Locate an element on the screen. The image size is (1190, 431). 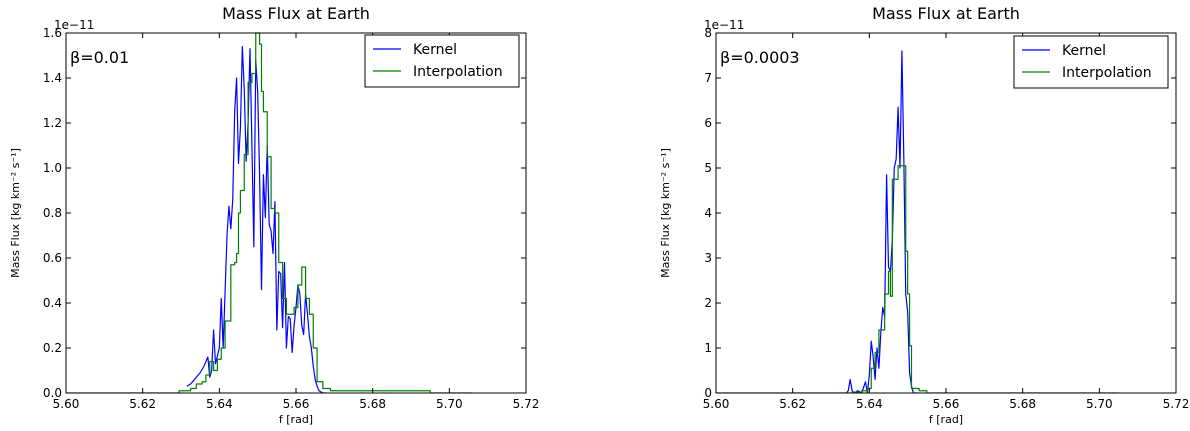
y-tick-label: 7 is located at coordinates (708, 78).